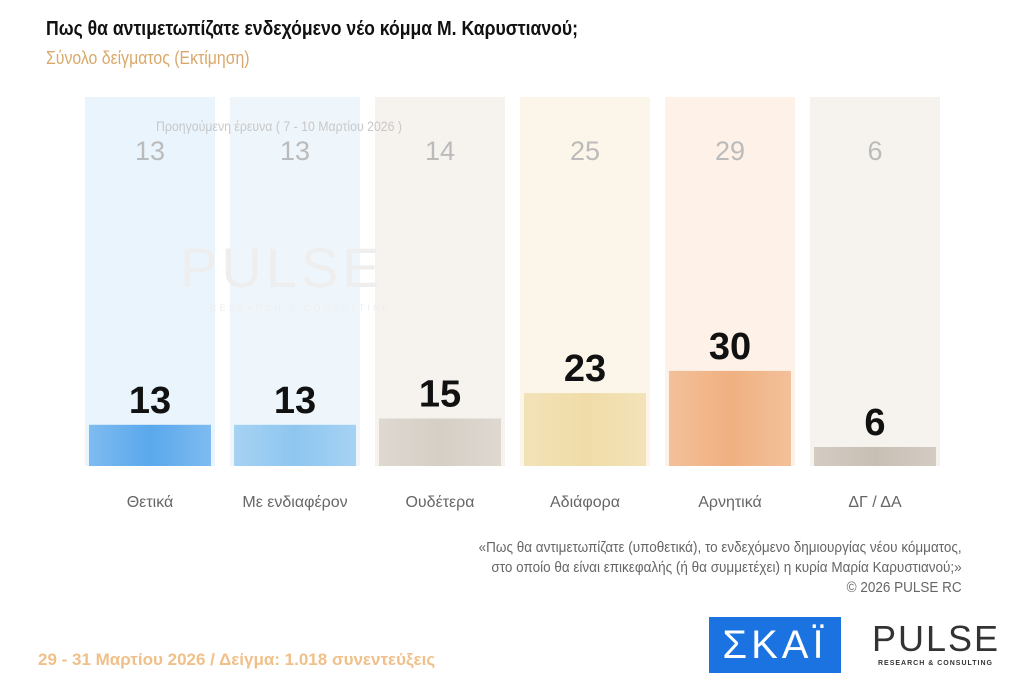 The height and width of the screenshot is (694, 1024). What do you see at coordinates (585, 369) in the screenshot?
I see `bar-value-label: 23` at bounding box center [585, 369].